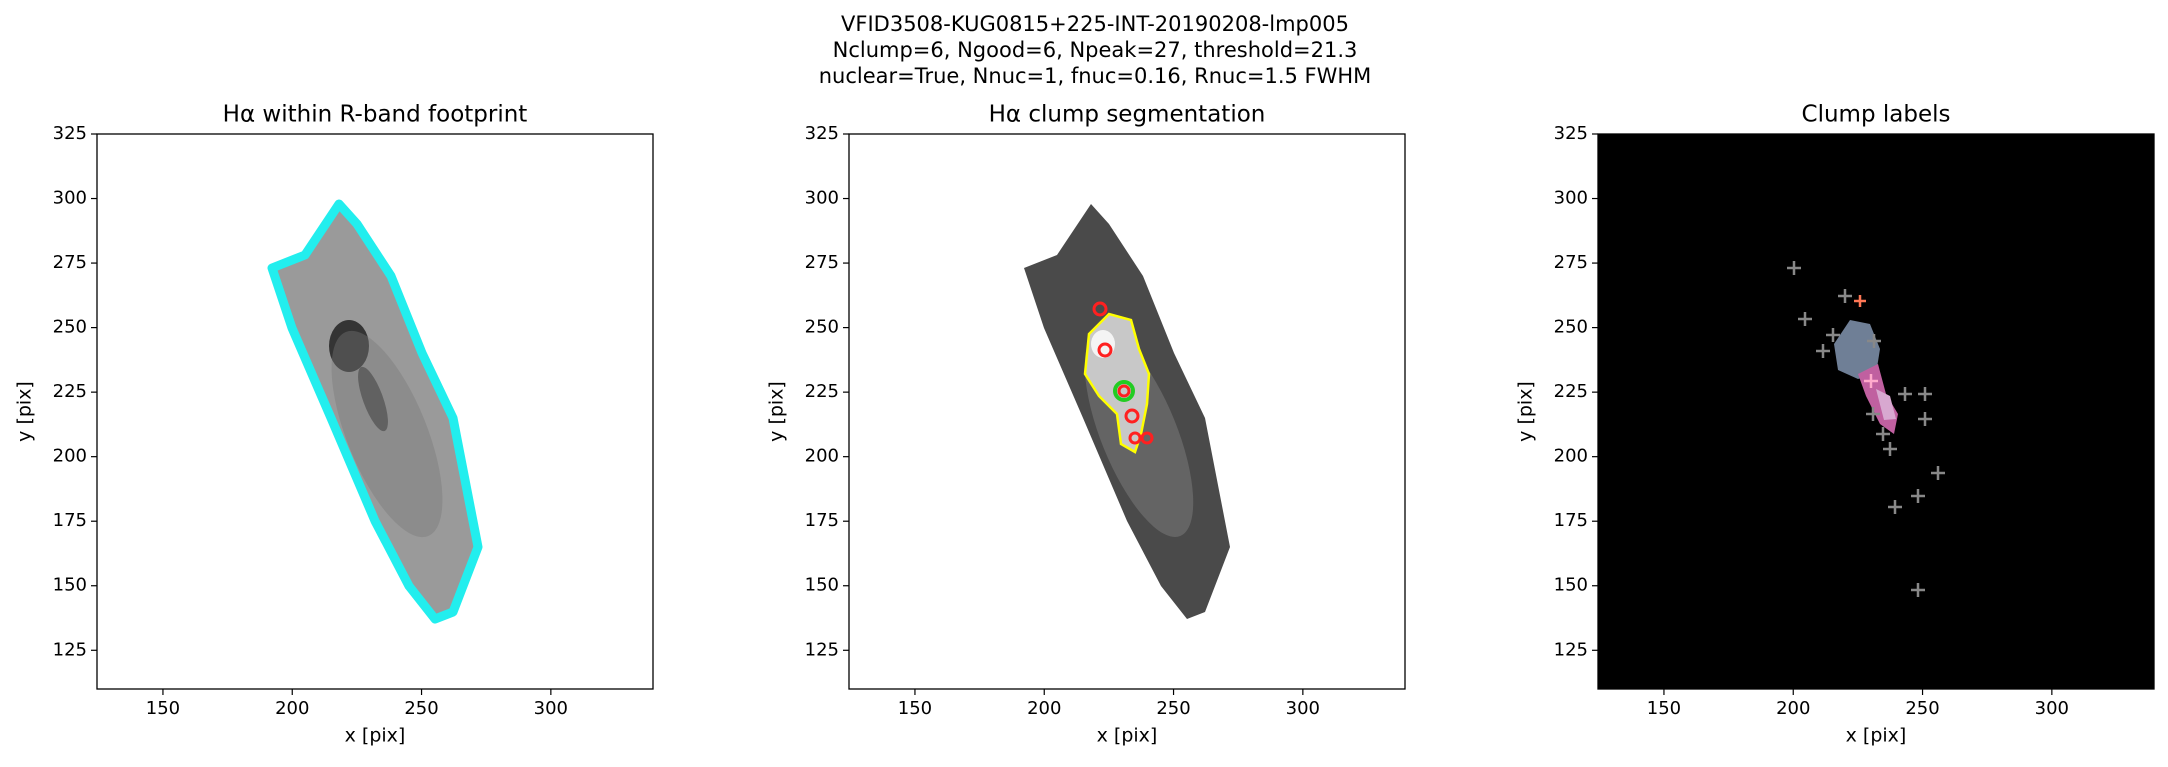 This screenshot has height=767, width=2168. I want to click on panel-title: Clump labels, so click(1876, 115).